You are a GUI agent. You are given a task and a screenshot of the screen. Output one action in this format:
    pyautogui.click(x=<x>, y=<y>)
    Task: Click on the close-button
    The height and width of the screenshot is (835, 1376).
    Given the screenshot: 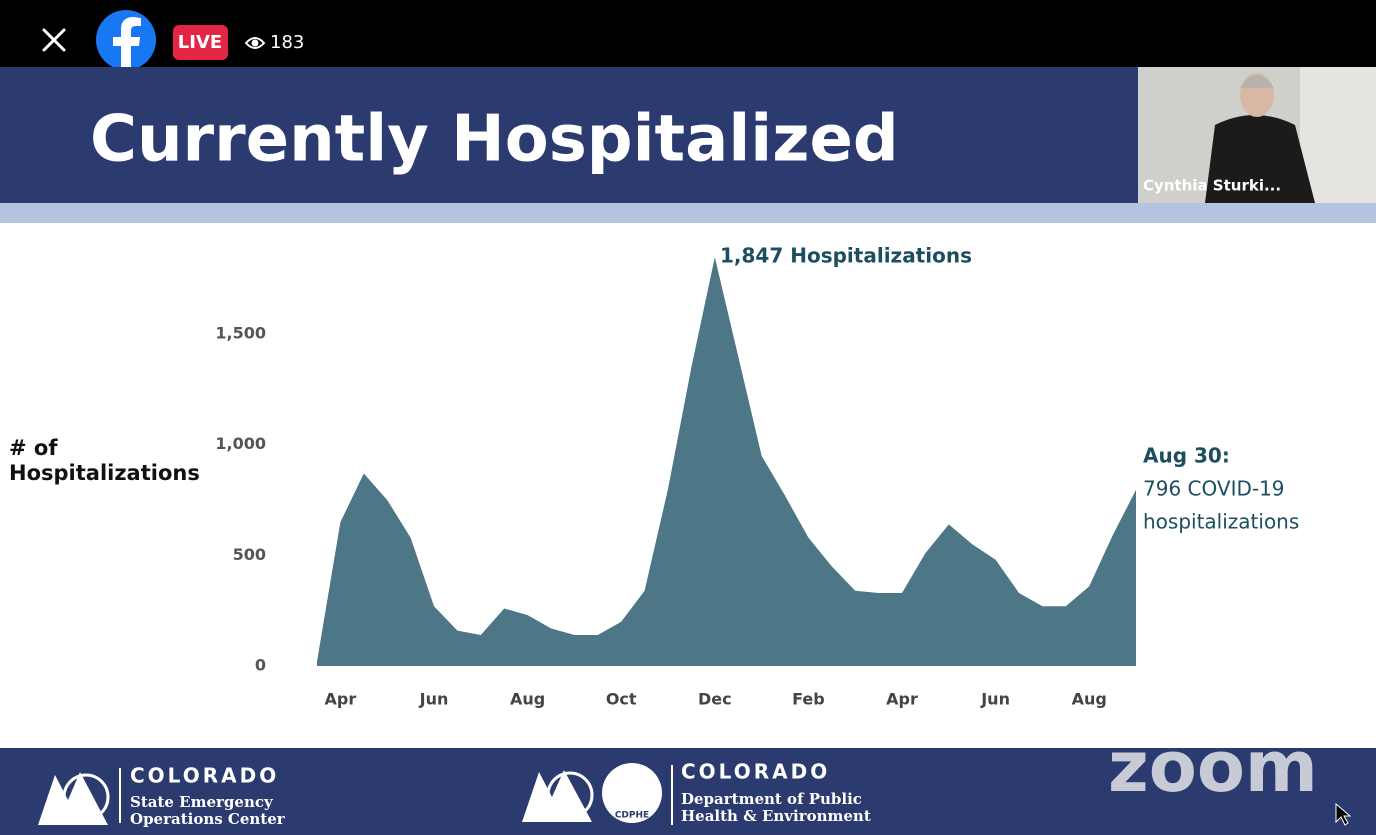 What is the action you would take?
    pyautogui.click(x=54, y=40)
    